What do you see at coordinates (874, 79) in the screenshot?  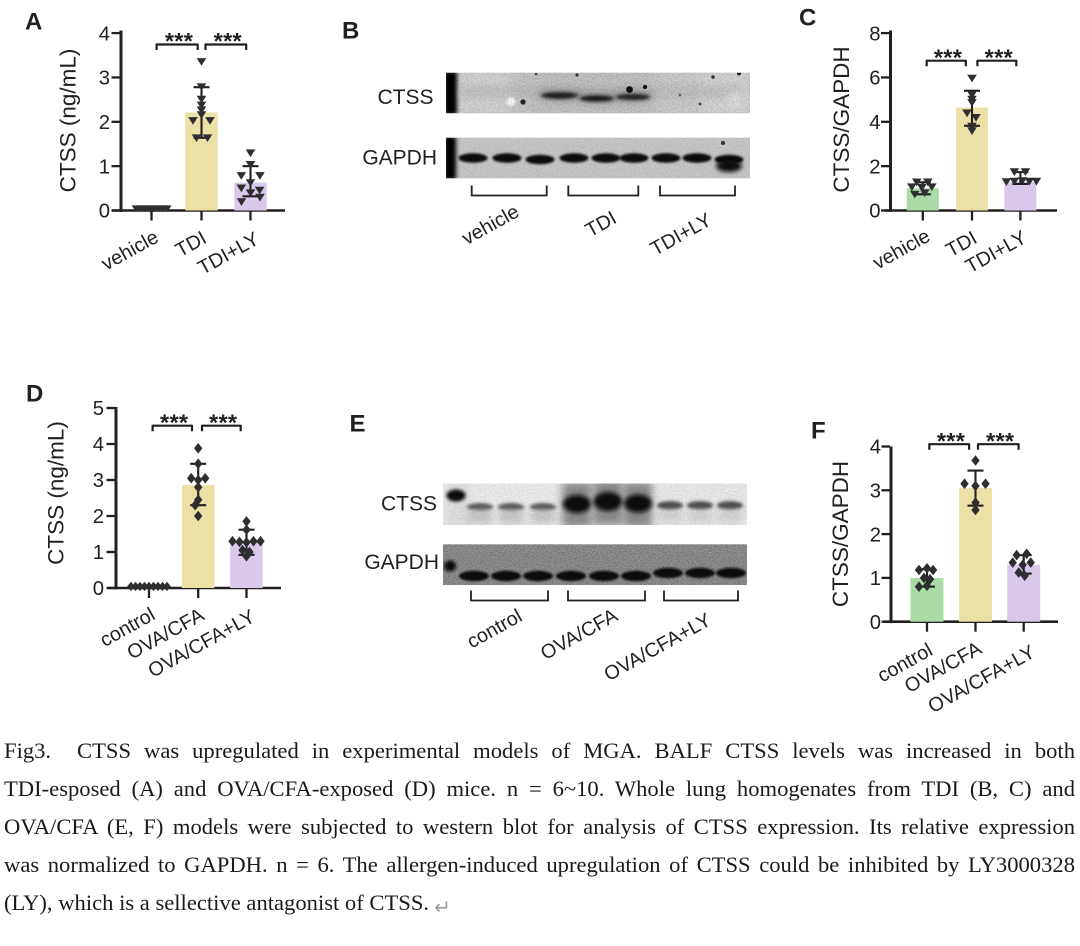 I see `svg-text: 6` at bounding box center [874, 79].